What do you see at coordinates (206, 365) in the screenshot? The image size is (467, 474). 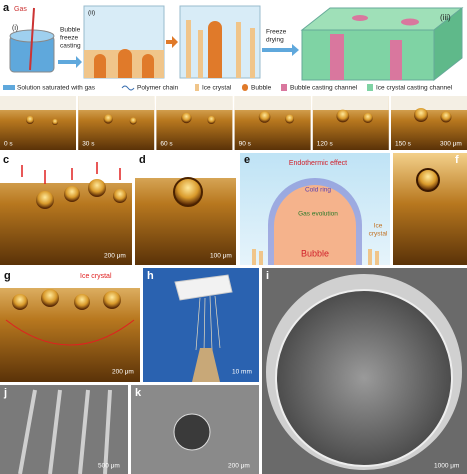 I see `plant` at bounding box center [206, 365].